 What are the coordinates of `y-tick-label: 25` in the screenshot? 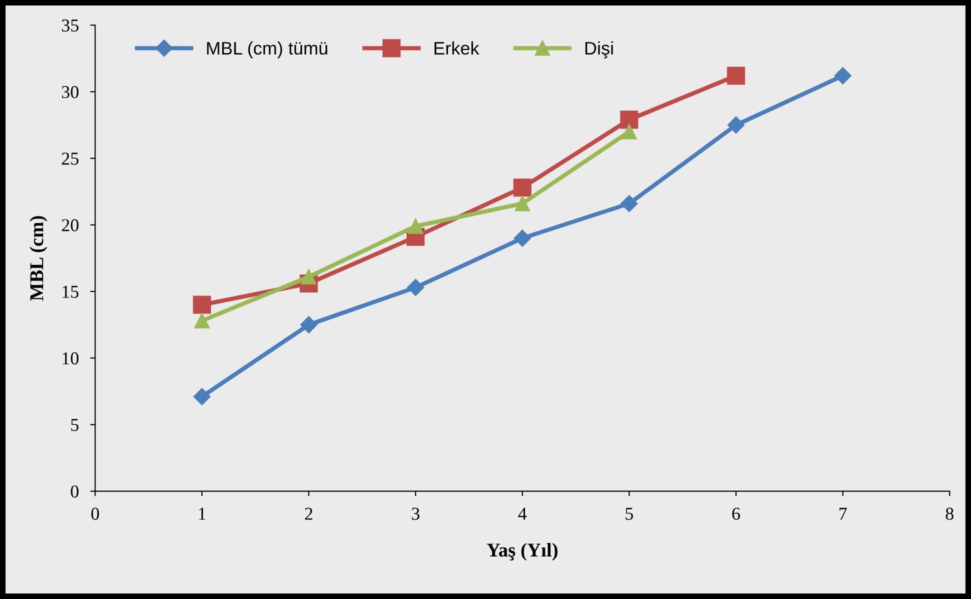 It's located at (70, 158).